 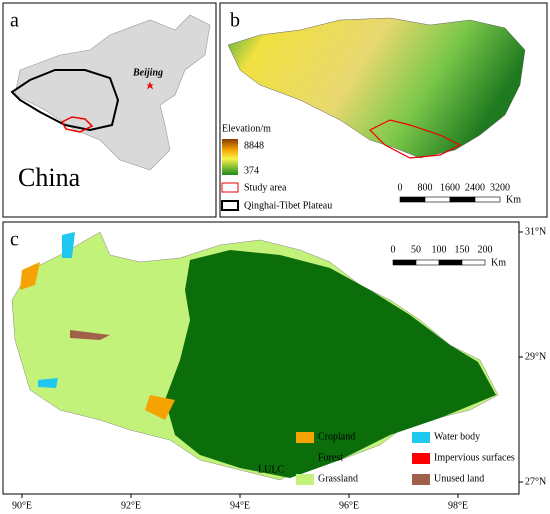 What do you see at coordinates (535, 481) in the screenshot?
I see `latitude-label: 27°N` at bounding box center [535, 481].